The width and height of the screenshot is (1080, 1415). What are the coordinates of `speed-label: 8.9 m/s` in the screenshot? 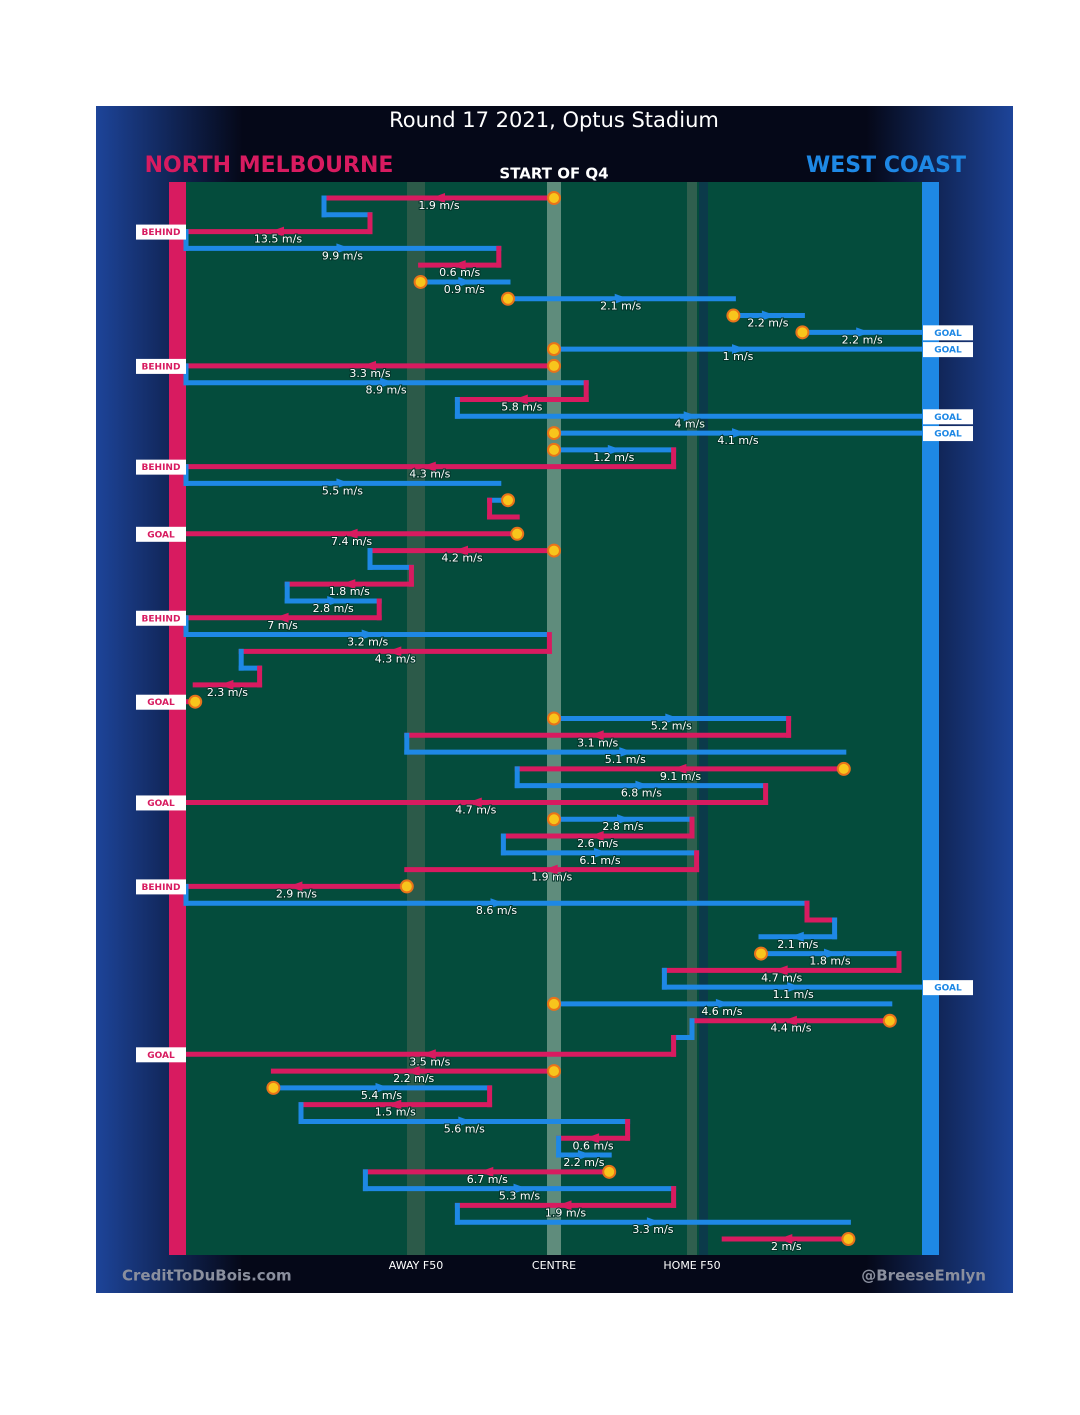 It's located at (386, 390).